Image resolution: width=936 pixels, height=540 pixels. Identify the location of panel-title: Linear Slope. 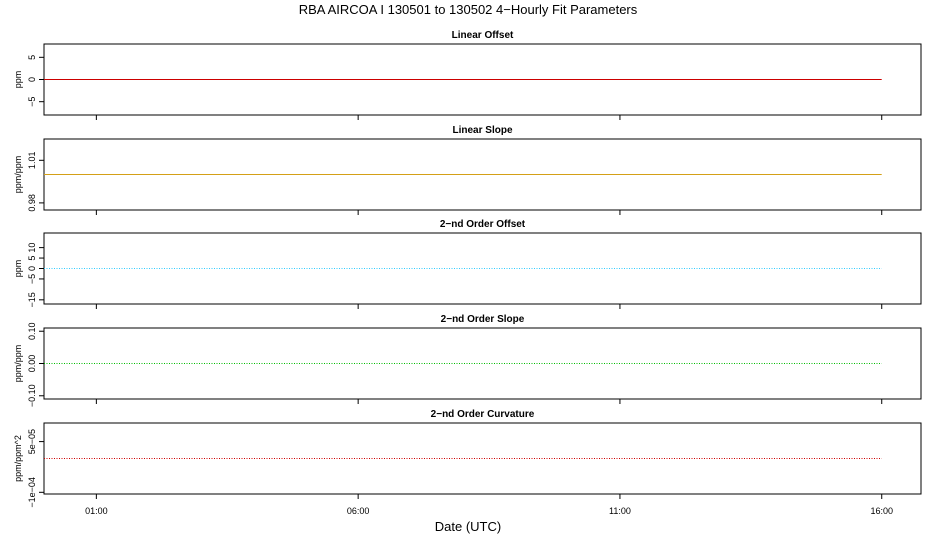
(482, 130).